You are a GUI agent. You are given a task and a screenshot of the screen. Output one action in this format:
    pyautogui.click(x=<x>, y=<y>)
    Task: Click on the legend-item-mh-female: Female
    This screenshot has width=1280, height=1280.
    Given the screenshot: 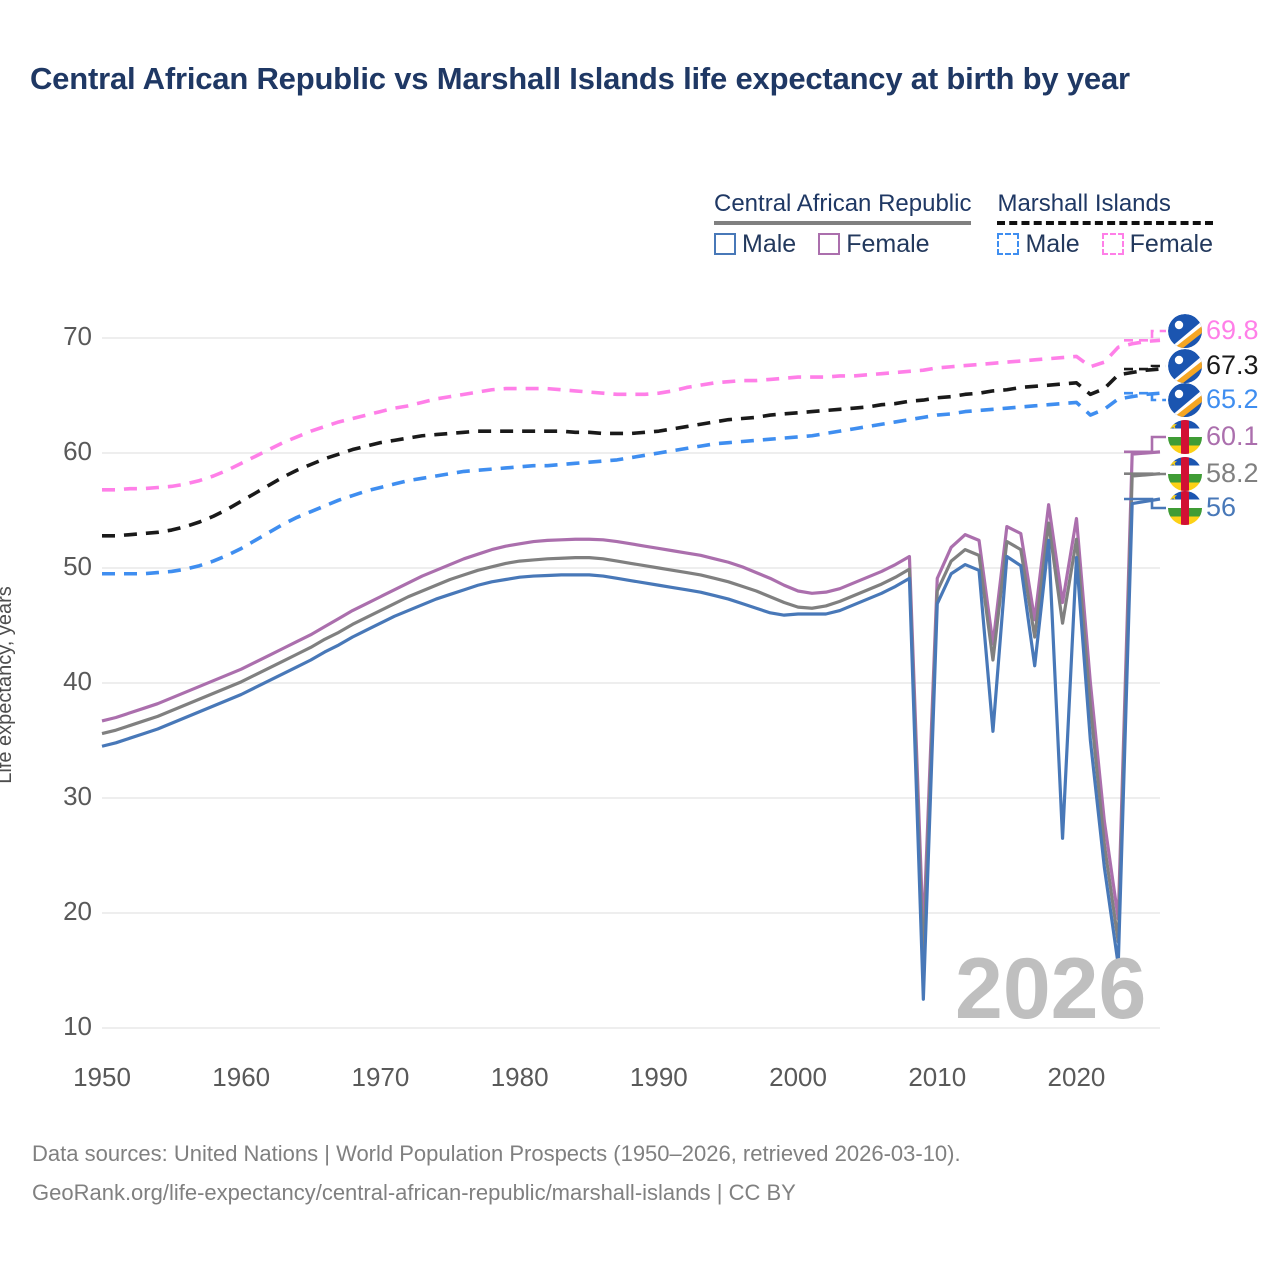 What is the action you would take?
    pyautogui.click(x=1157, y=243)
    